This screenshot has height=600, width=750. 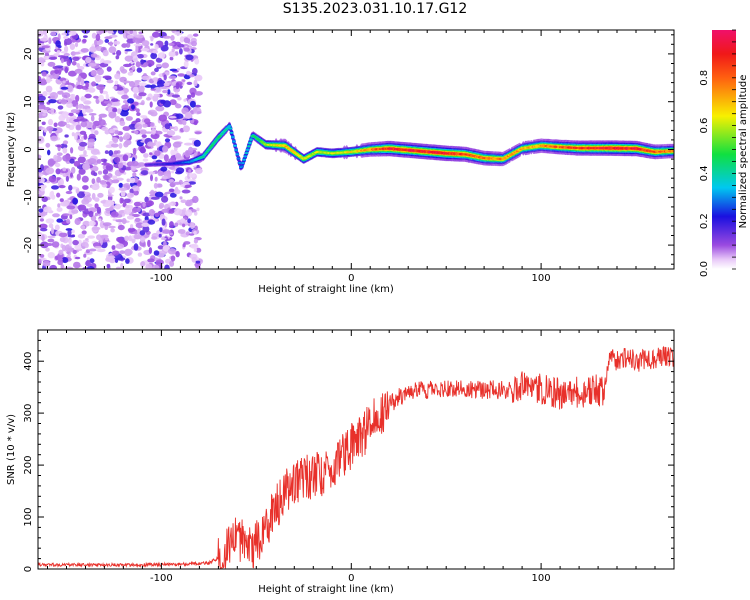 What do you see at coordinates (28, 465) in the screenshot?
I see `snr-y-tick-label: 200` at bounding box center [28, 465].